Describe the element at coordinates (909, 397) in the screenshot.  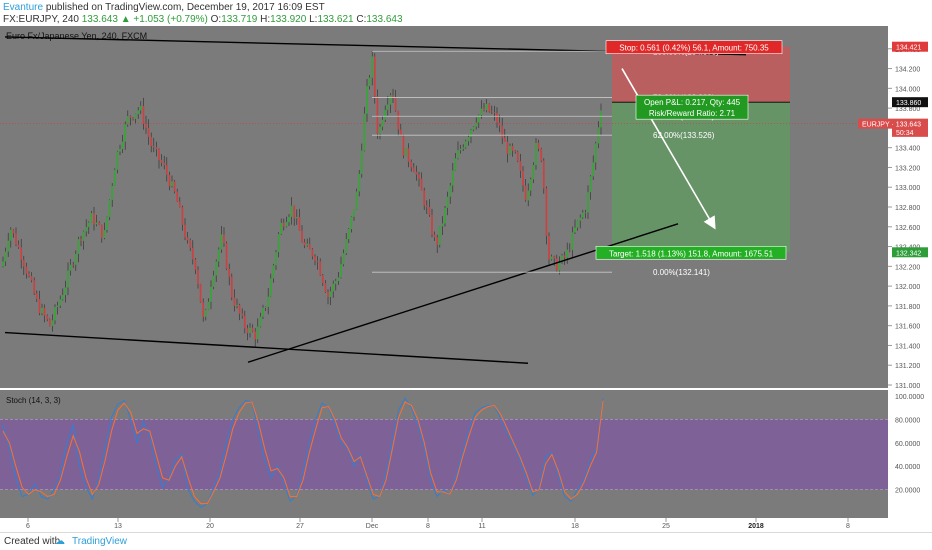
I see `stoch-tick-label: 100.0000` at that location.